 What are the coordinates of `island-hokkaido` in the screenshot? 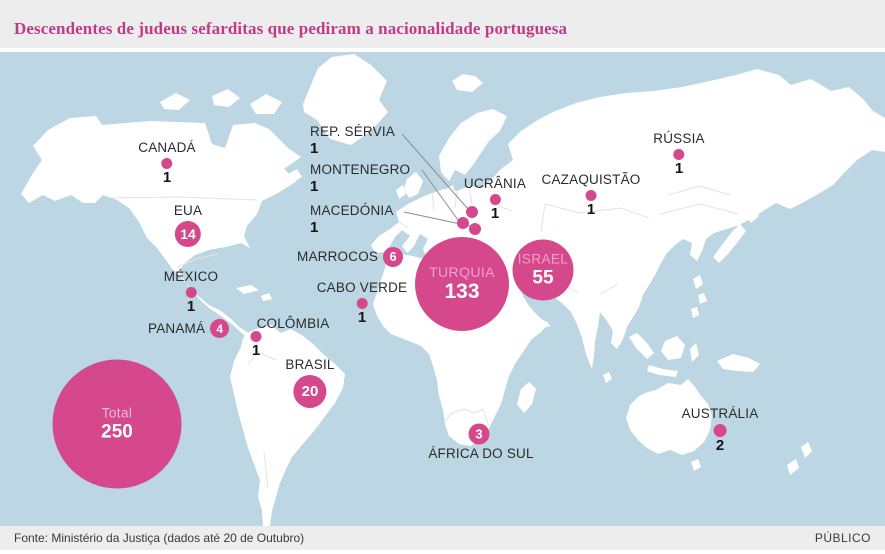 It's located at (752, 215).